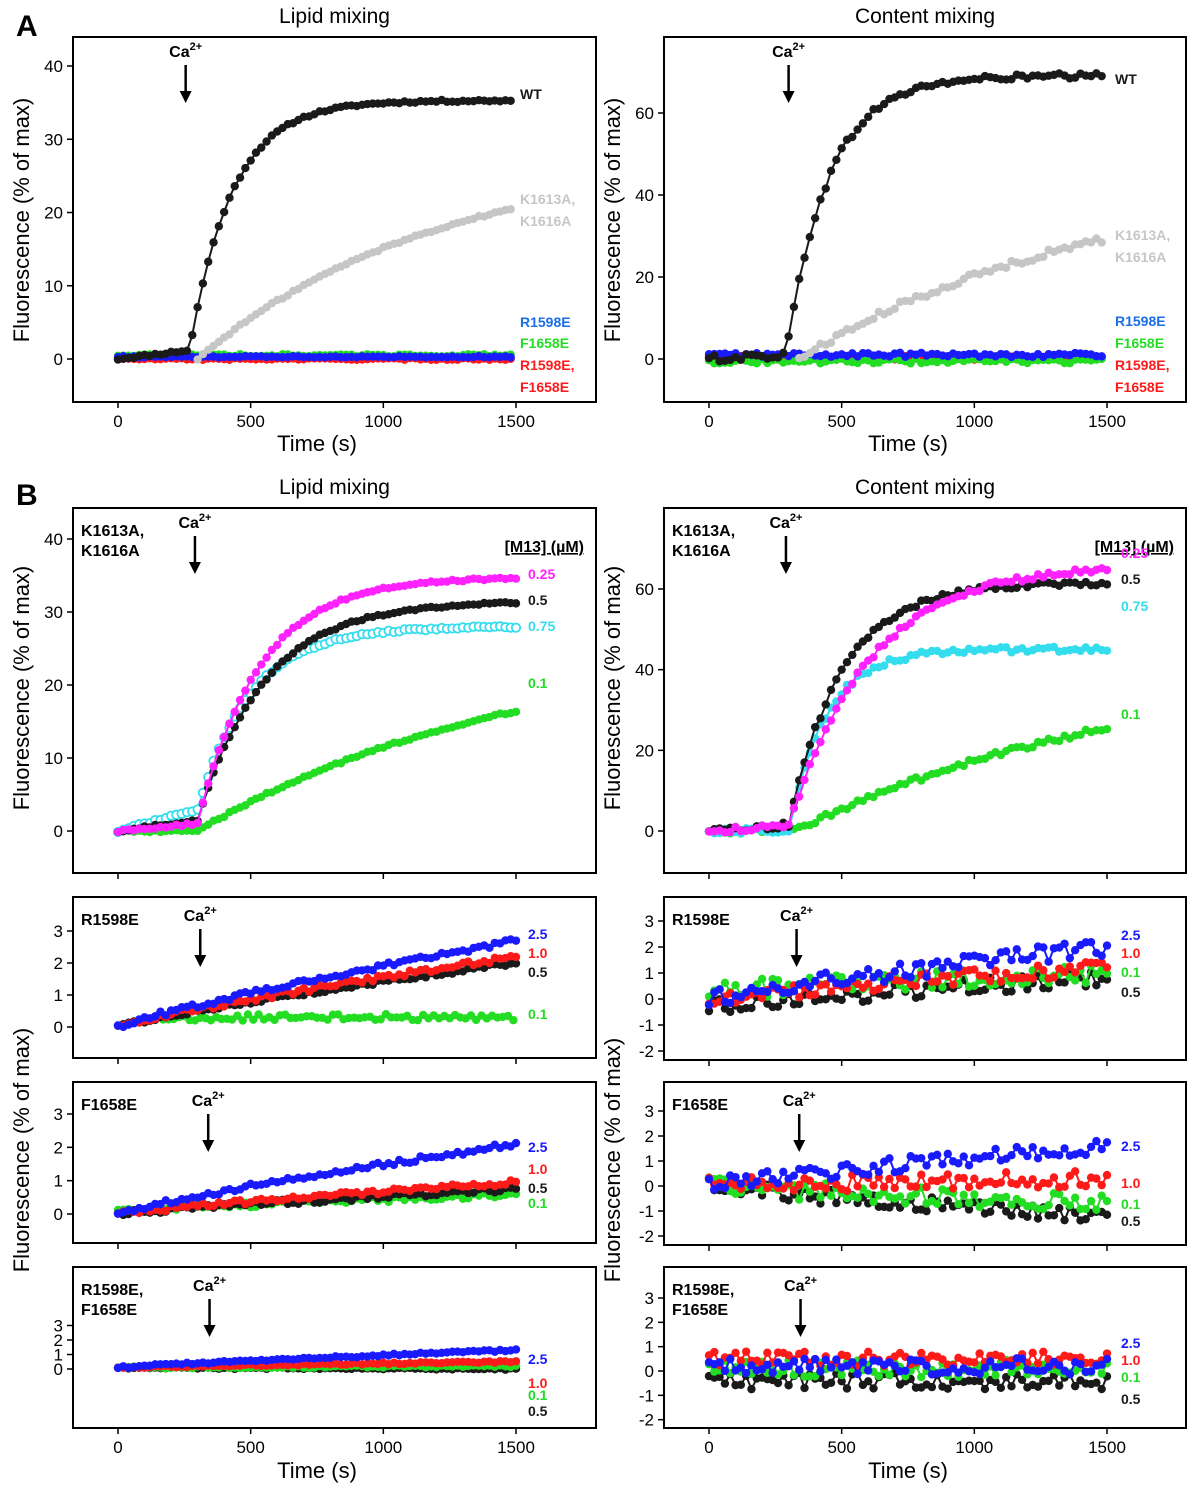  What do you see at coordinates (112, 541) in the screenshot?
I see `mutant-tag: K1613A, K1616A` at bounding box center [112, 541].